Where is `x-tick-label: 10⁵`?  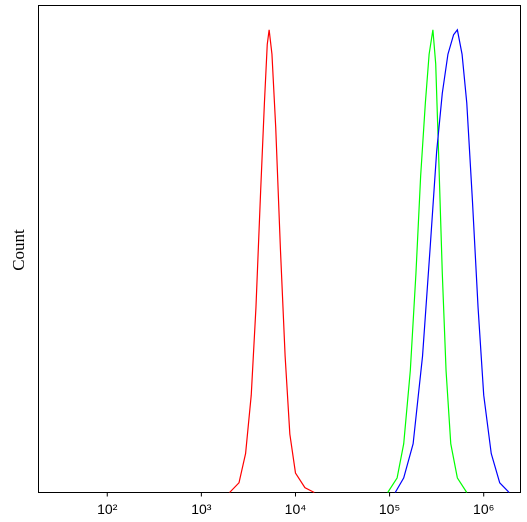 x-tick-label: 10⁵ is located at coordinates (389, 509).